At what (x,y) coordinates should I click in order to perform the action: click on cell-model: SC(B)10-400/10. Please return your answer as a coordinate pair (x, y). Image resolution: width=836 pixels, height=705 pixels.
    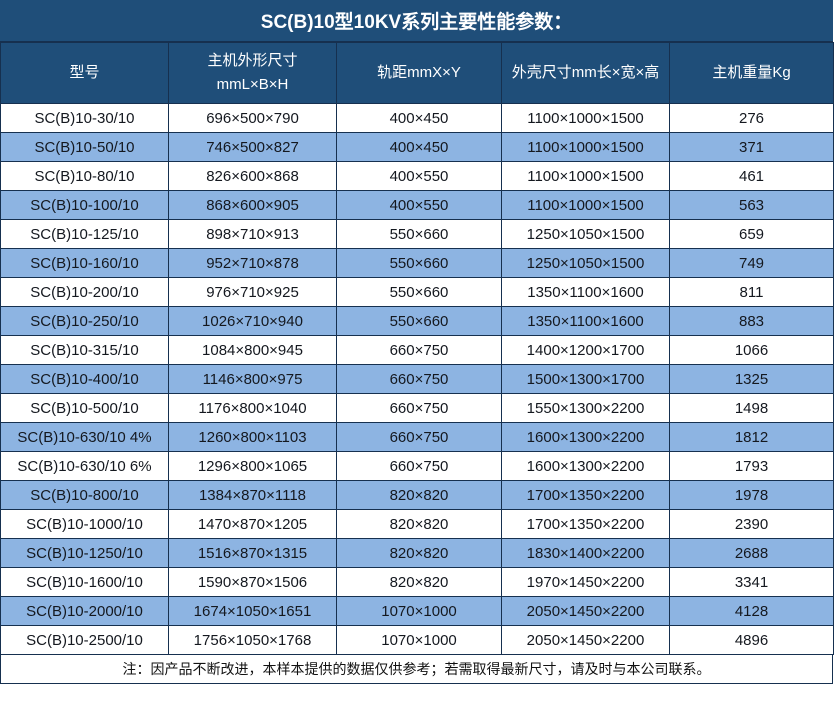
    Looking at the image, I should click on (84, 379).